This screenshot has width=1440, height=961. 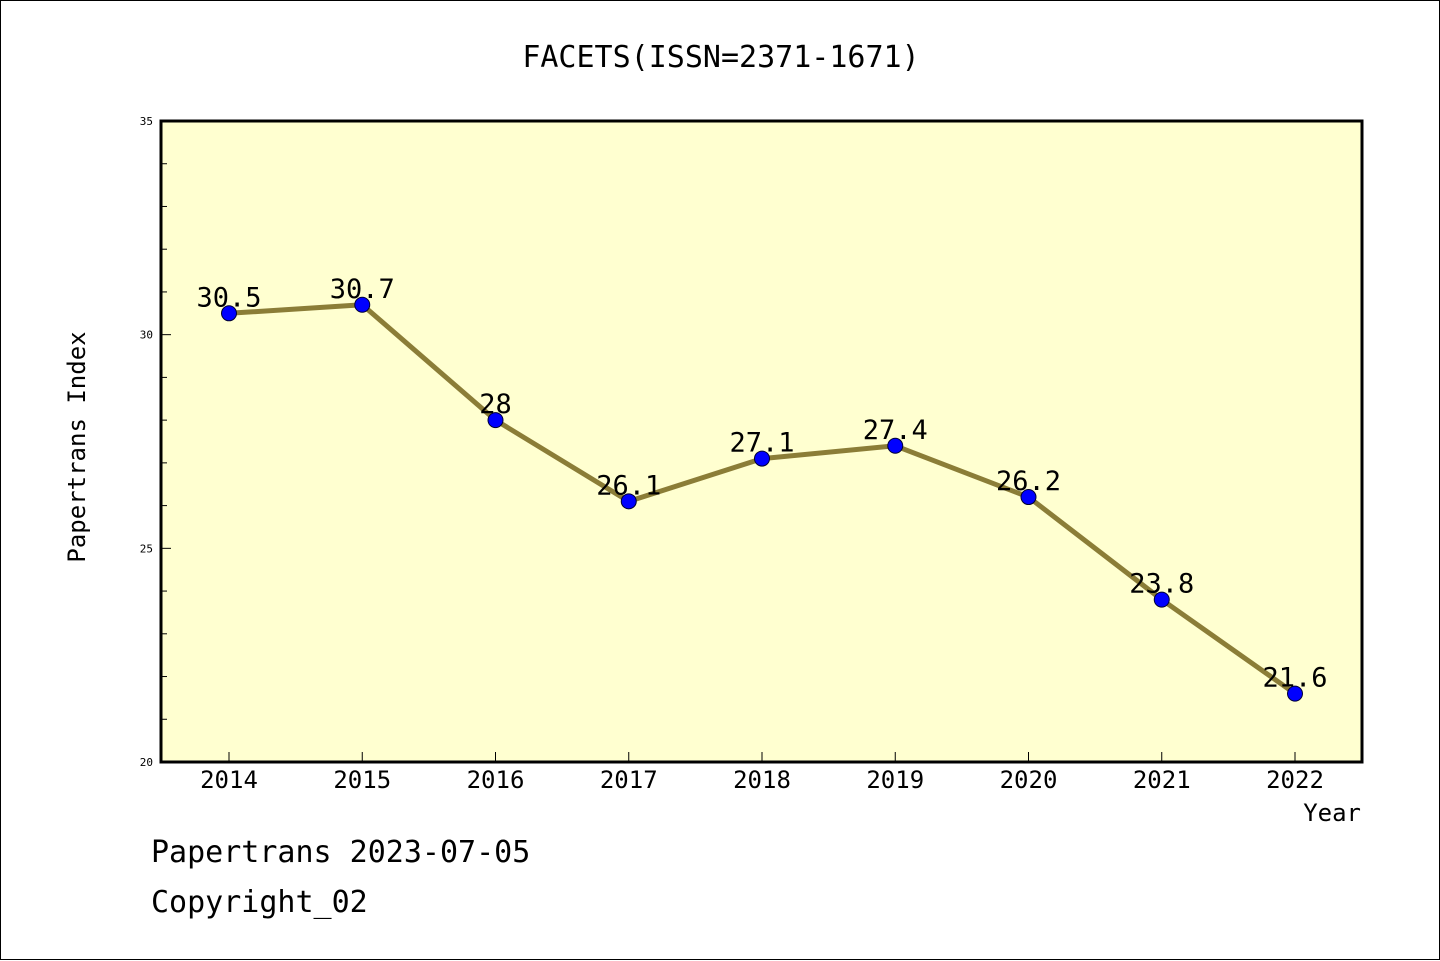 What do you see at coordinates (362, 289) in the screenshot?
I see `data-label: 30.7` at bounding box center [362, 289].